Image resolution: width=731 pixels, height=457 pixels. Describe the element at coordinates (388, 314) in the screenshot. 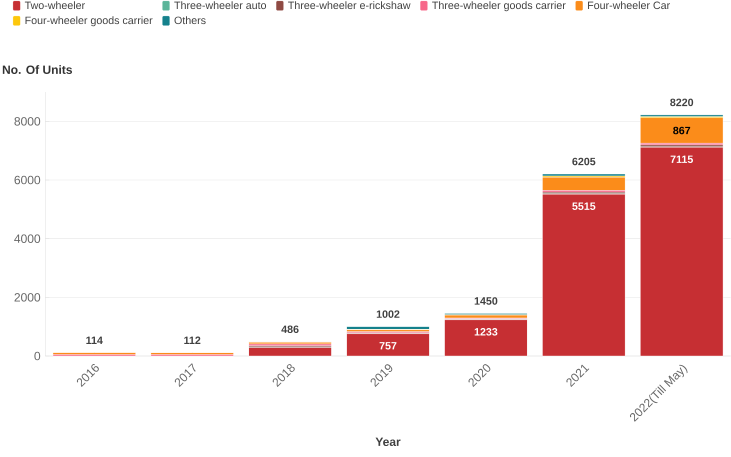

I see `total-label: 1002` at that location.